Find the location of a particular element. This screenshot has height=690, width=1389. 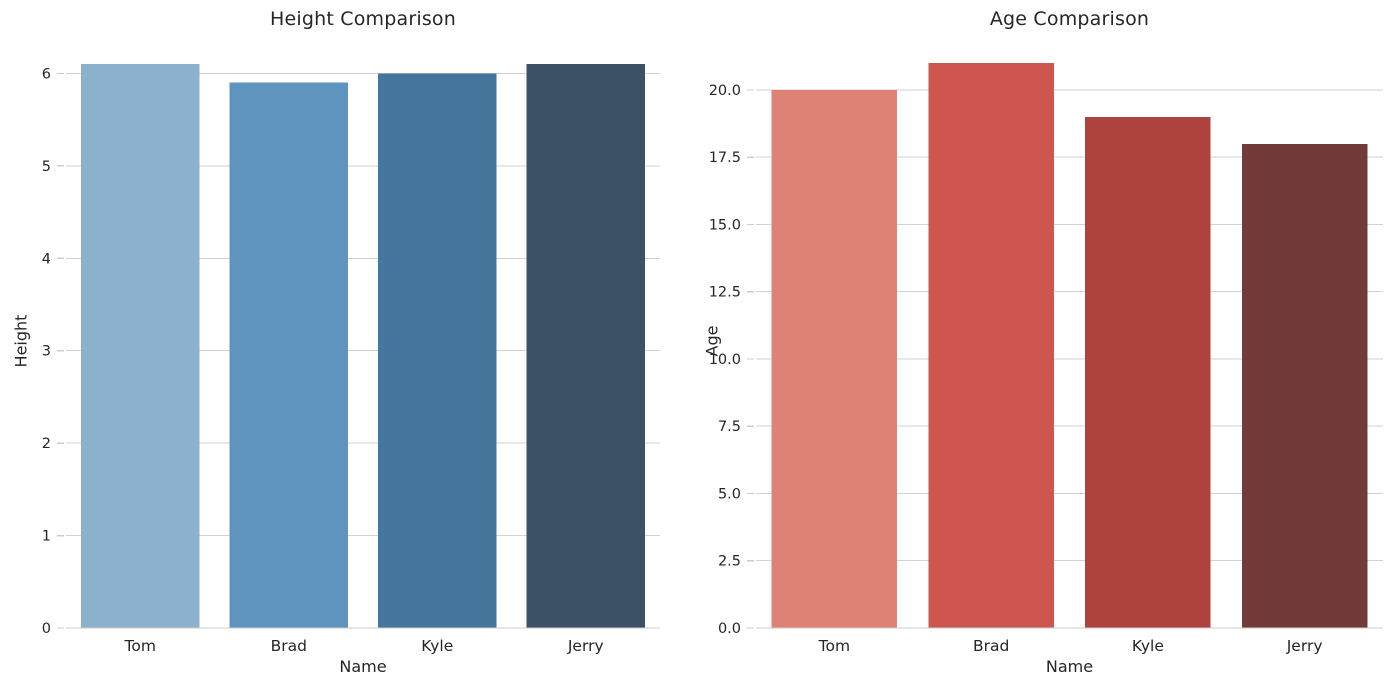

height-x-tick-label: Jerry is located at coordinates (585, 646).